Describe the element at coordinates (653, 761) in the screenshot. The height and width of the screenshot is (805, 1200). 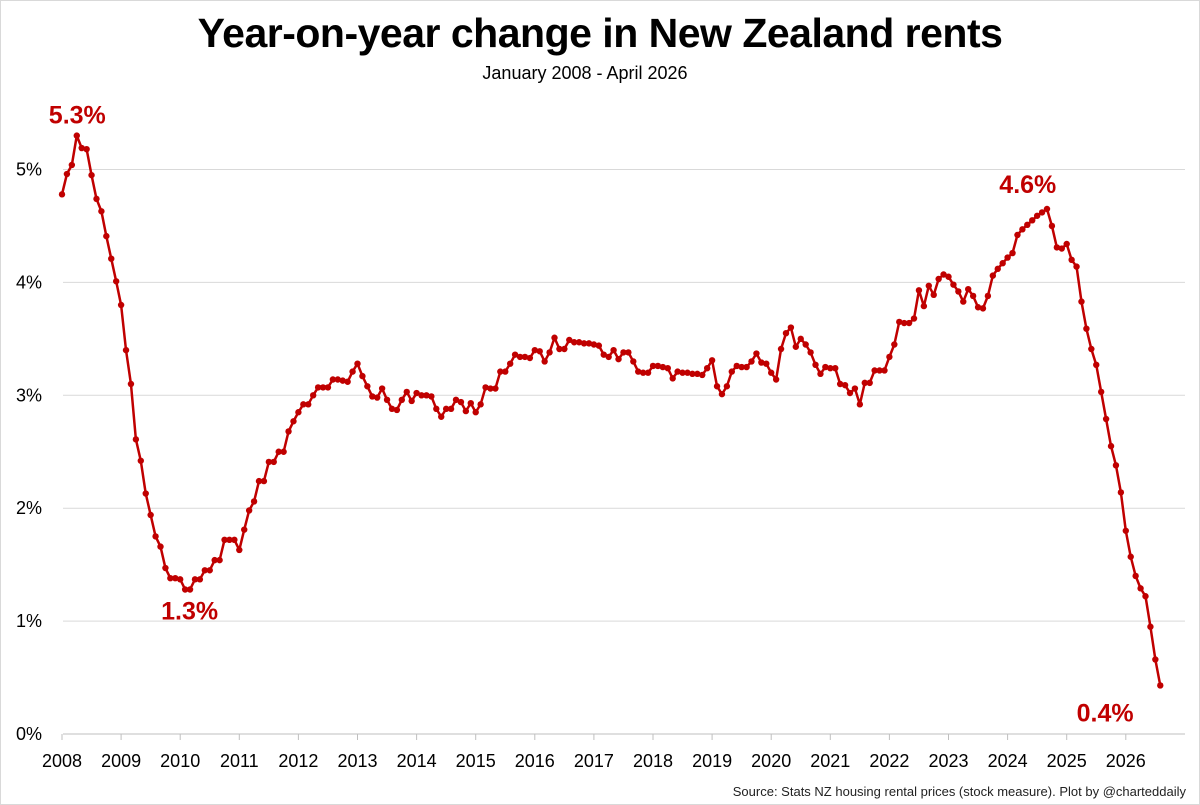
I see `x-tick-label: 2018` at that location.